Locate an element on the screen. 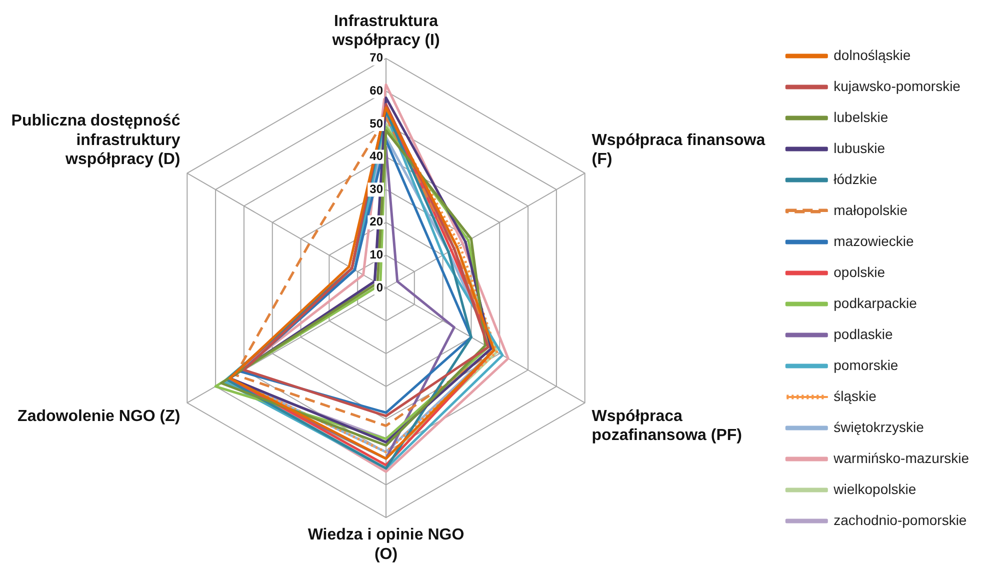  legend-label: pomorskie is located at coordinates (866, 364).